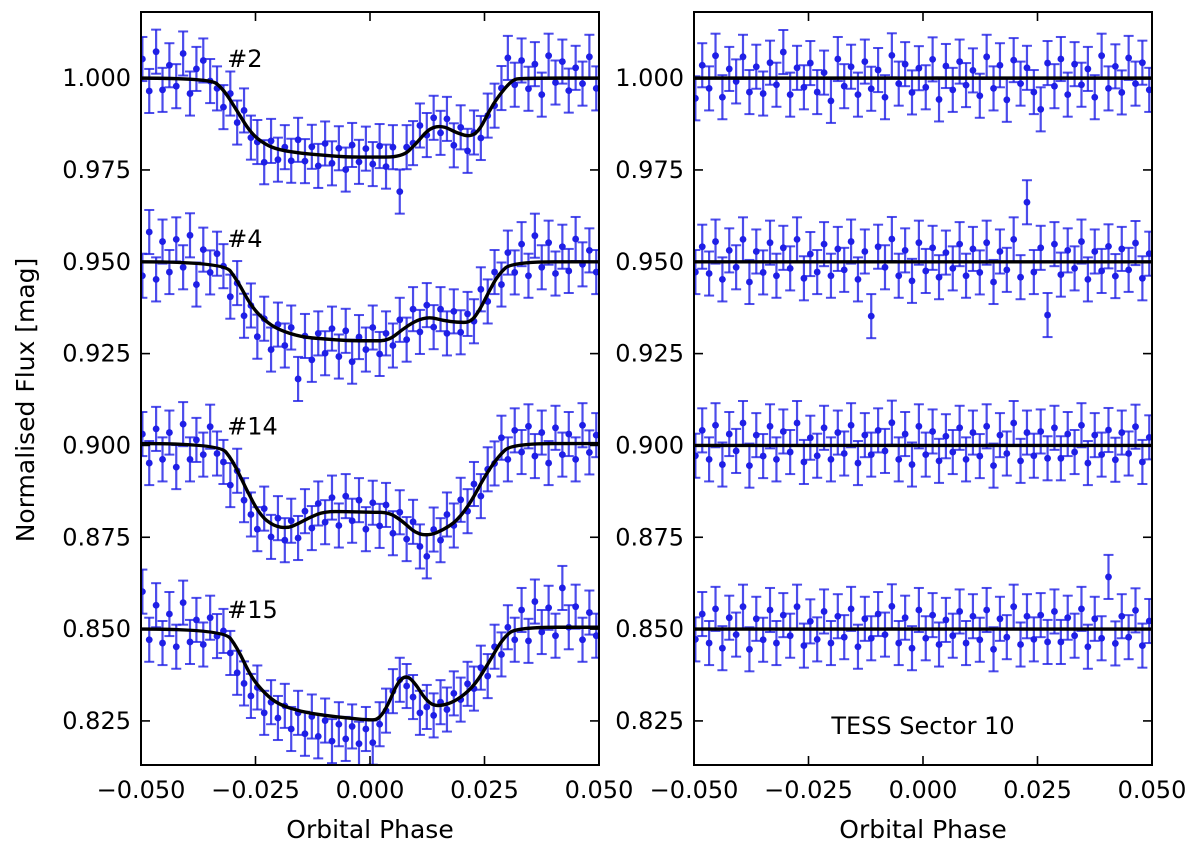 This screenshot has height=853, width=1200. I want to click on x-tick-label: 0.000, so click(370, 790).